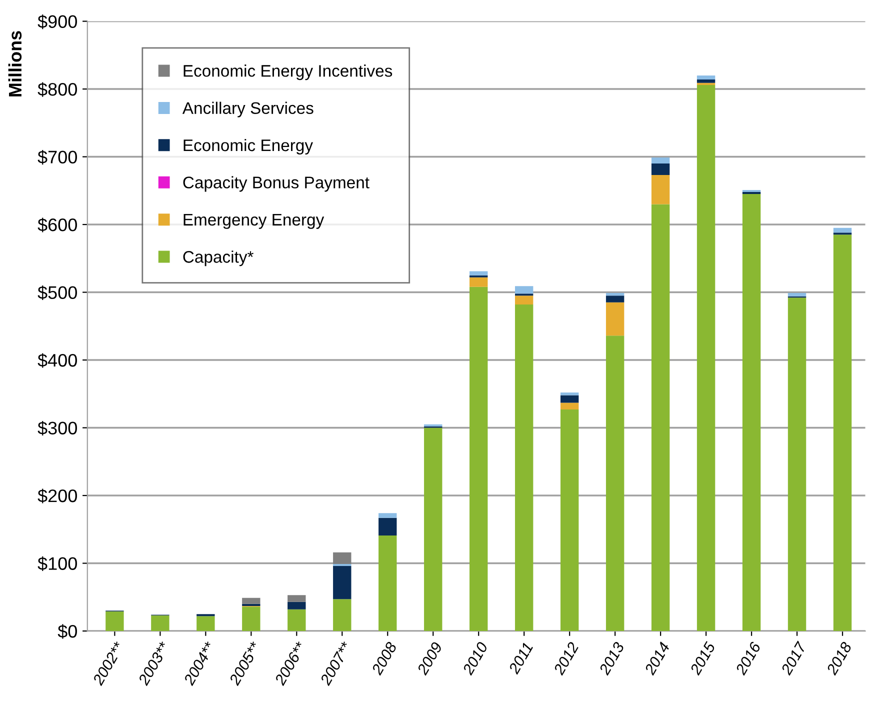  Describe the element at coordinates (57, 564) in the screenshot. I see `y-tick-label: $100` at that location.